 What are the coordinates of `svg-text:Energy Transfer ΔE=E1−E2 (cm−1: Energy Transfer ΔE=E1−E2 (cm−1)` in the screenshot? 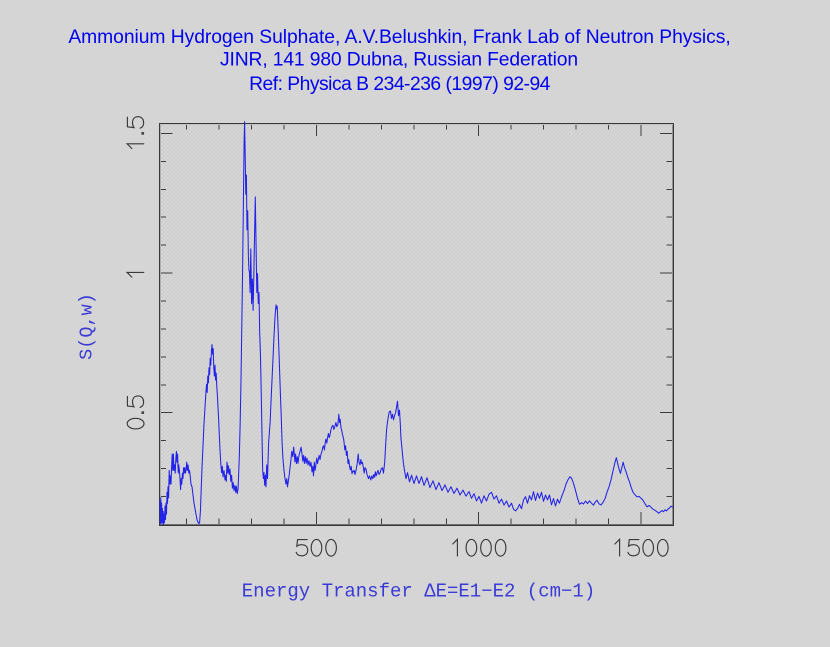 It's located at (418, 592).